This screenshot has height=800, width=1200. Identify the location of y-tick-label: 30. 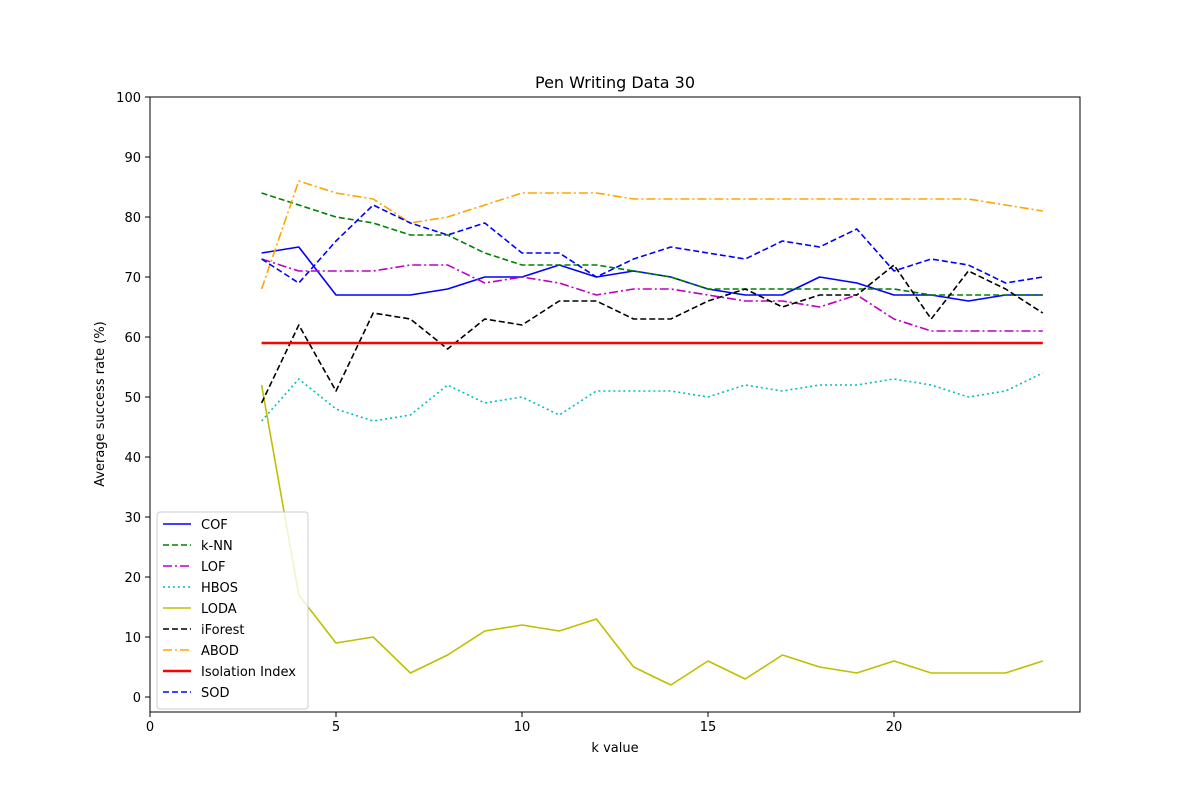
(132, 518).